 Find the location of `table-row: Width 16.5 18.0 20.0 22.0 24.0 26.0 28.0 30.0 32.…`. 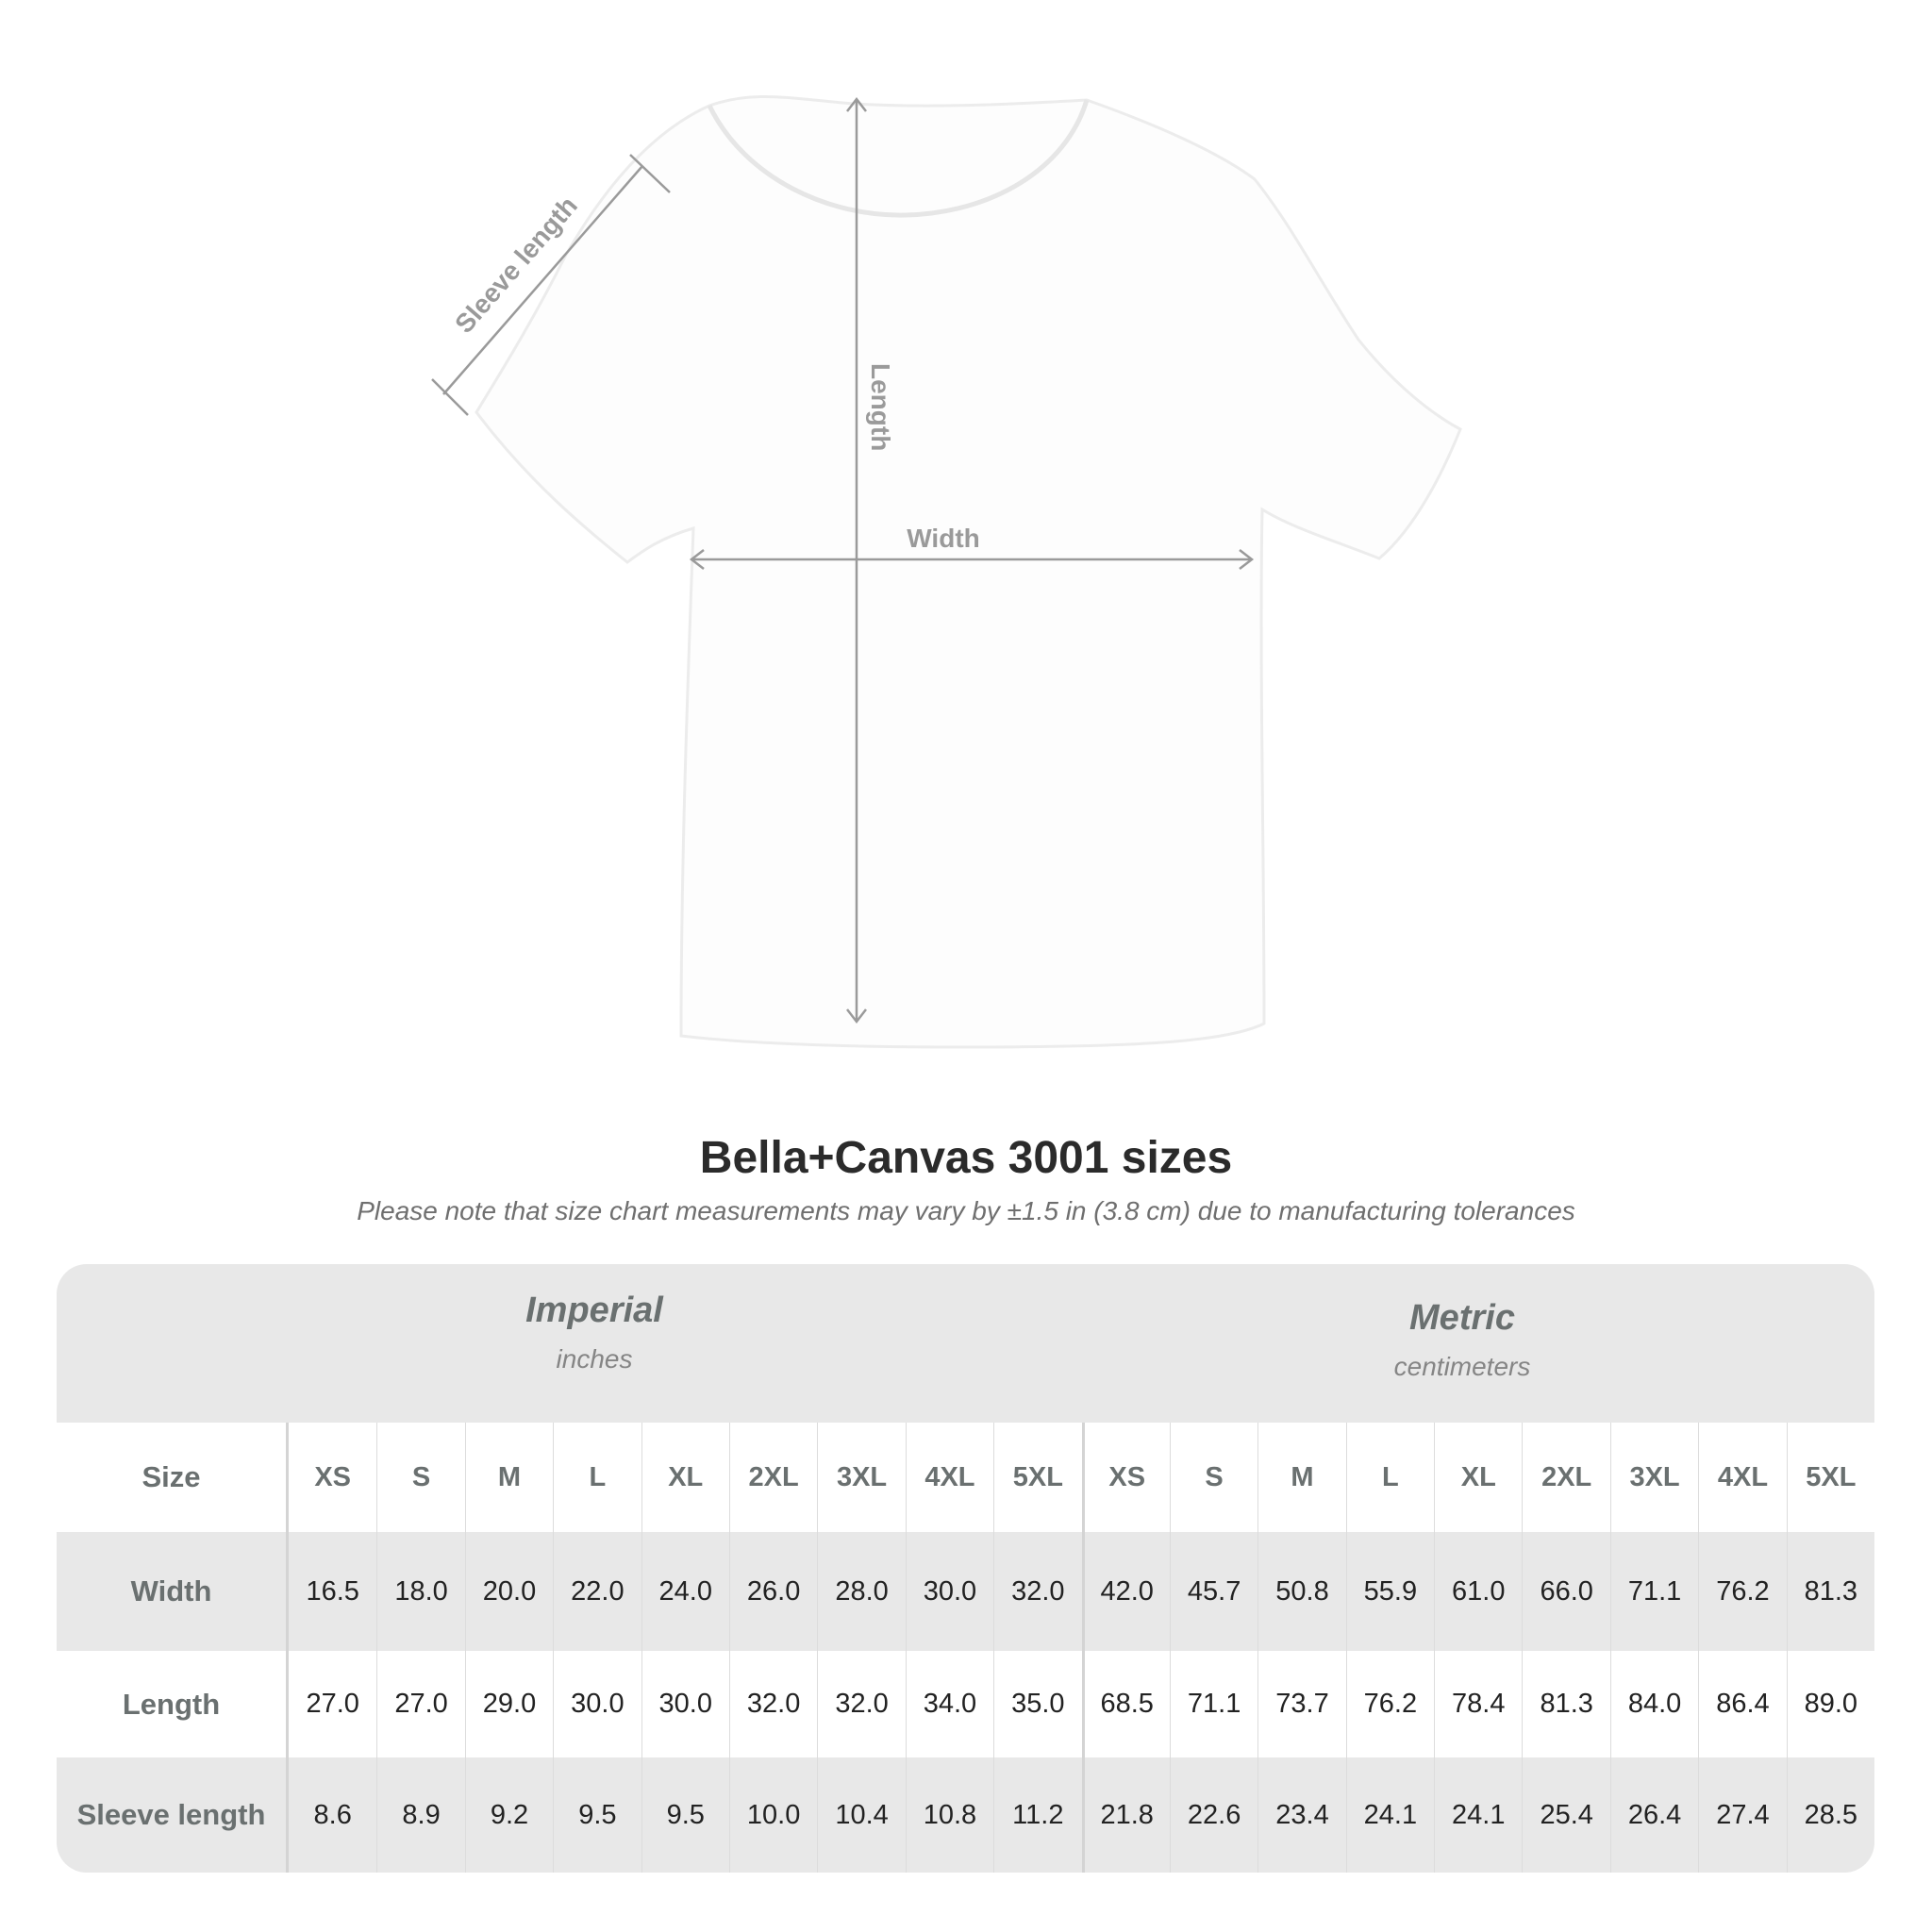

table-row: Width 16.5 18.0 20.0 22.0 24.0 26.0 28.0 30.0 32.… is located at coordinates (965, 1591).